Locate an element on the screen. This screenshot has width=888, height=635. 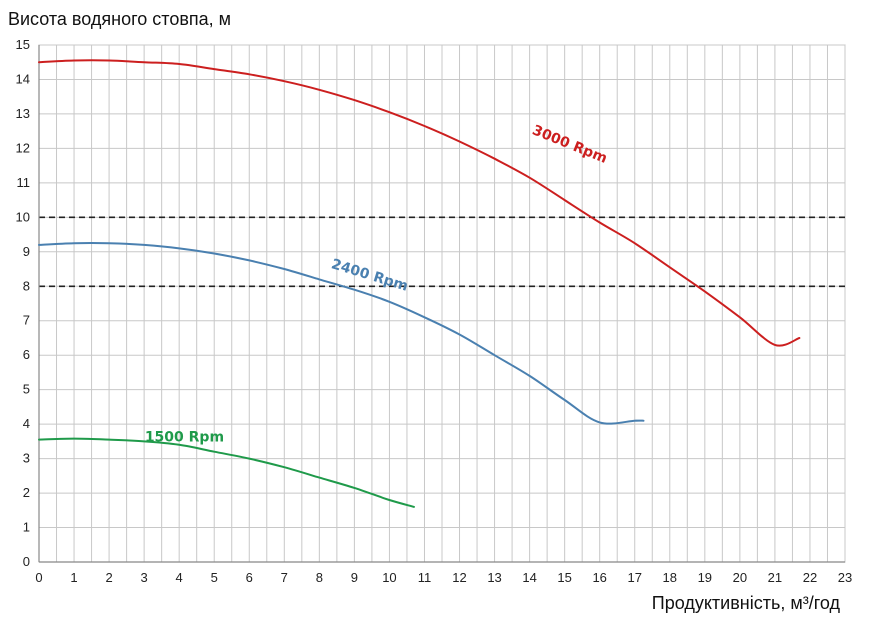
x-tick-label: 10 is located at coordinates (389, 577).